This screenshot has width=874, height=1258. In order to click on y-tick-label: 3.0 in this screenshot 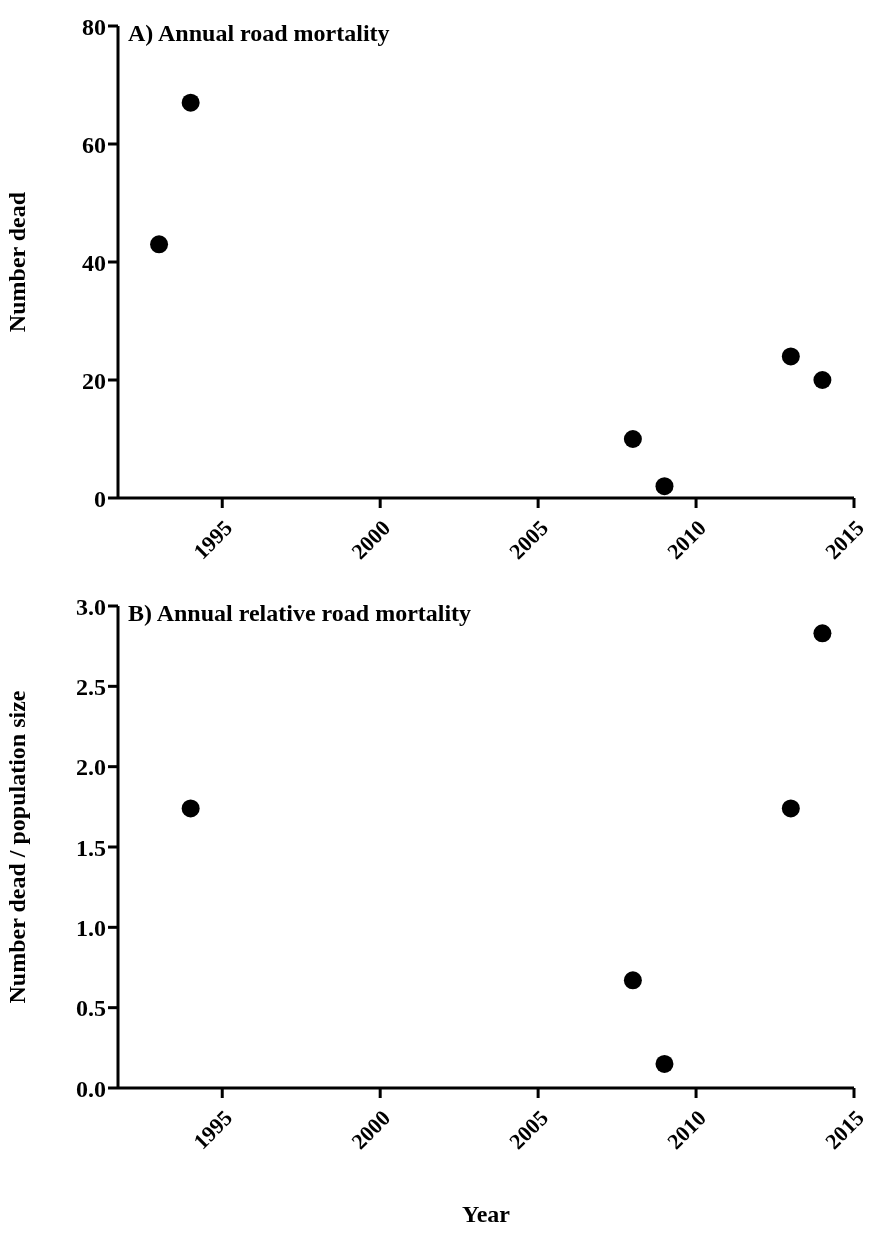, I will do `click(91, 606)`.